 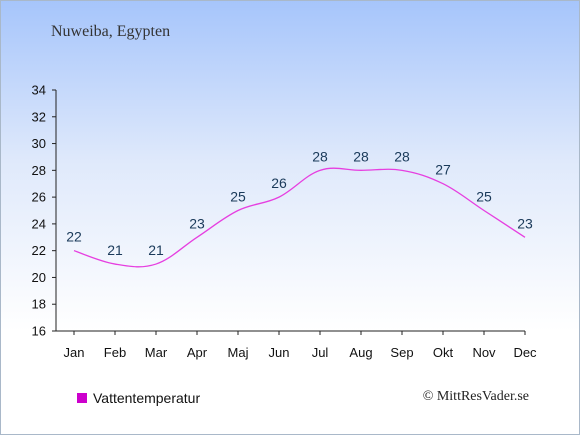 I want to click on legend-label: Vattentemperatur, so click(x=147, y=398).